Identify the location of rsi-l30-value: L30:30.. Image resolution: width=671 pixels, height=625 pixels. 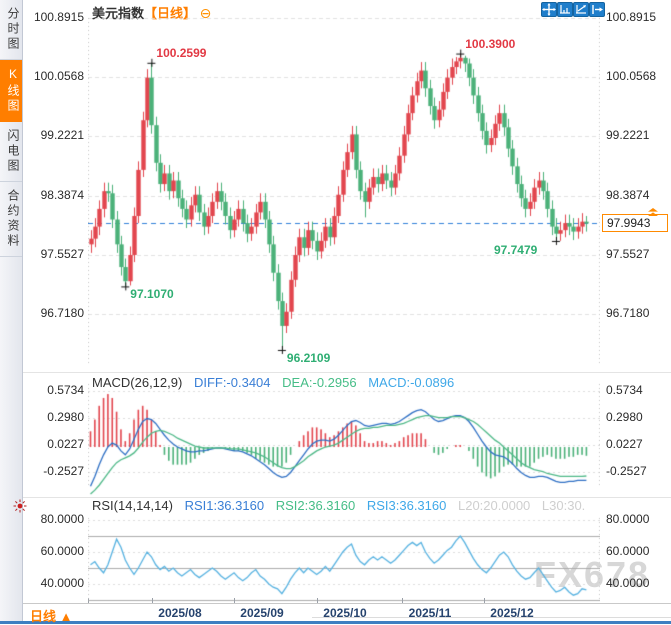
(563, 505).